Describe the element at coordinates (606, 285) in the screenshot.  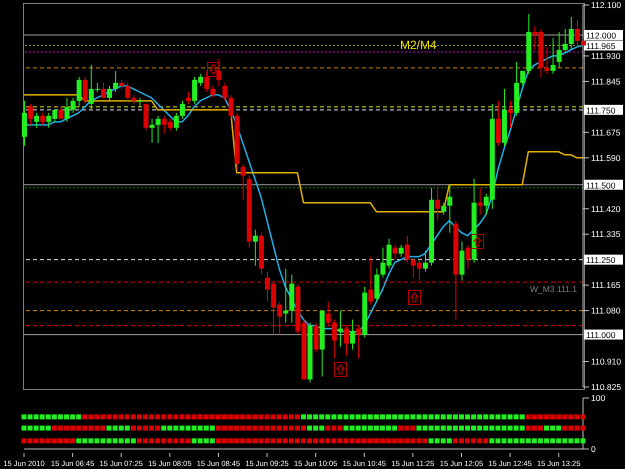
I see `y-tick-label: 111.165` at that location.